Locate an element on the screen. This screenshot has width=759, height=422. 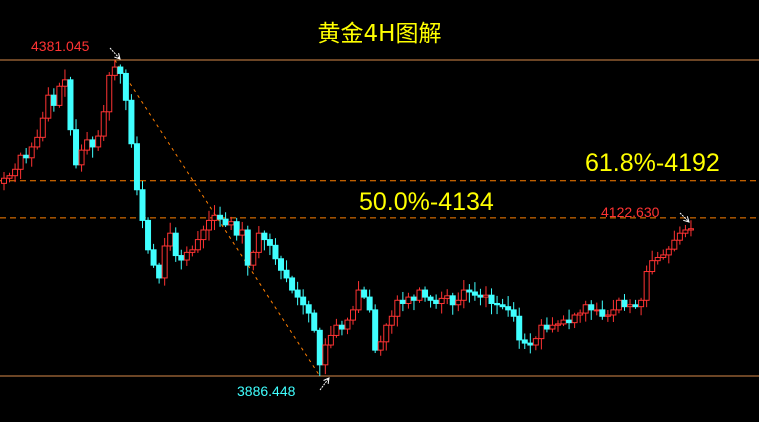
high-arrow-icon-head is located at coordinates (117, 56).